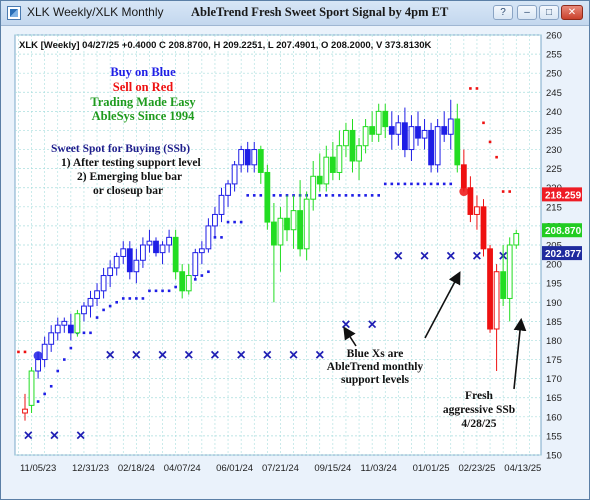  I want to click on y-tick-label: 260, so click(554, 36).